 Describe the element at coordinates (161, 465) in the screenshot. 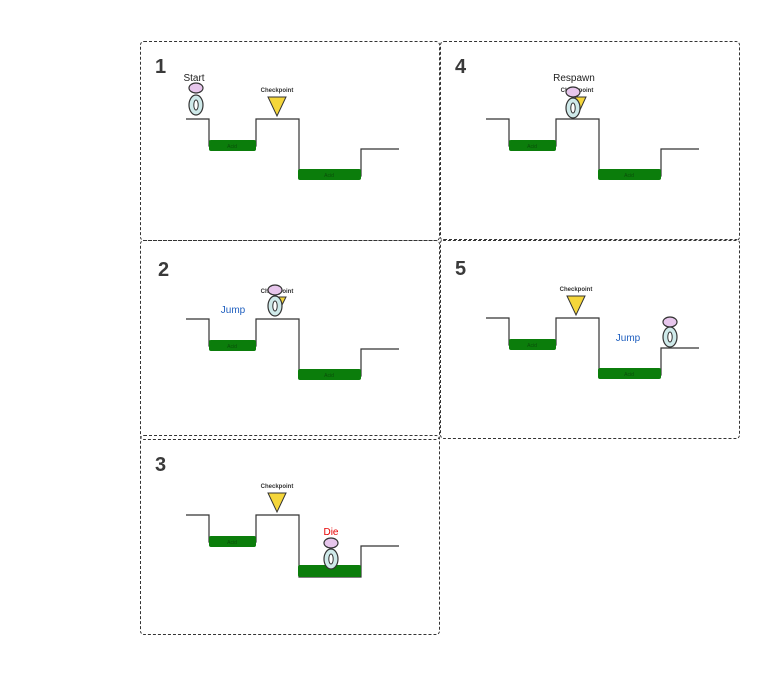

I see `panel-number: 3` at that location.